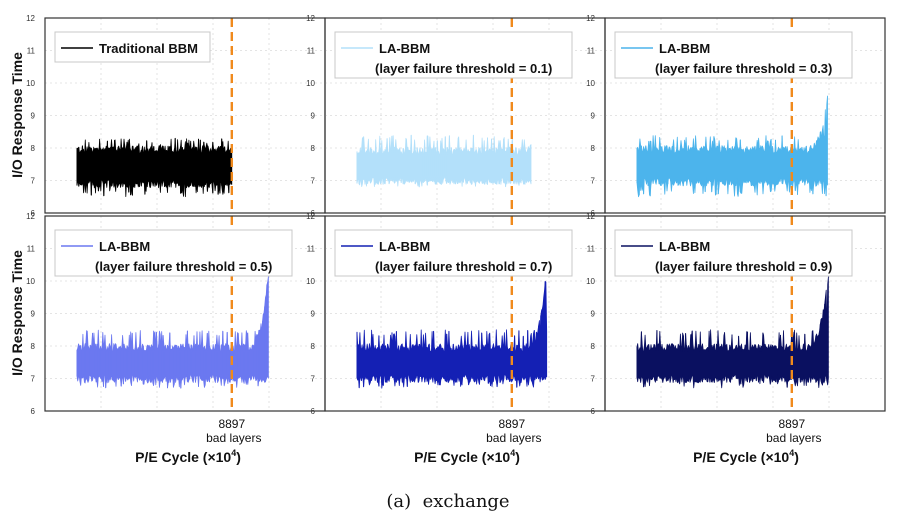 The height and width of the screenshot is (526, 912). I want to click on legend: LA-BBM (layer failure threshold = 0.3), so click(733, 55).